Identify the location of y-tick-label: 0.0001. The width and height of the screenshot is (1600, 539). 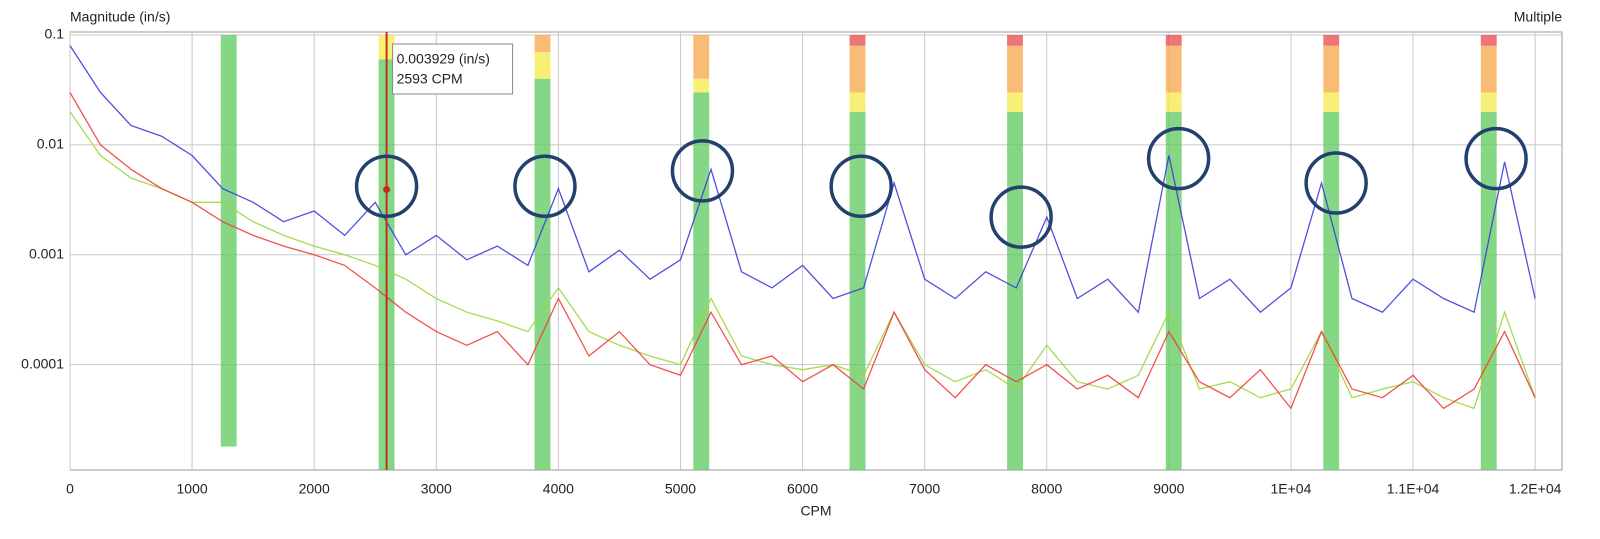
(42, 363).